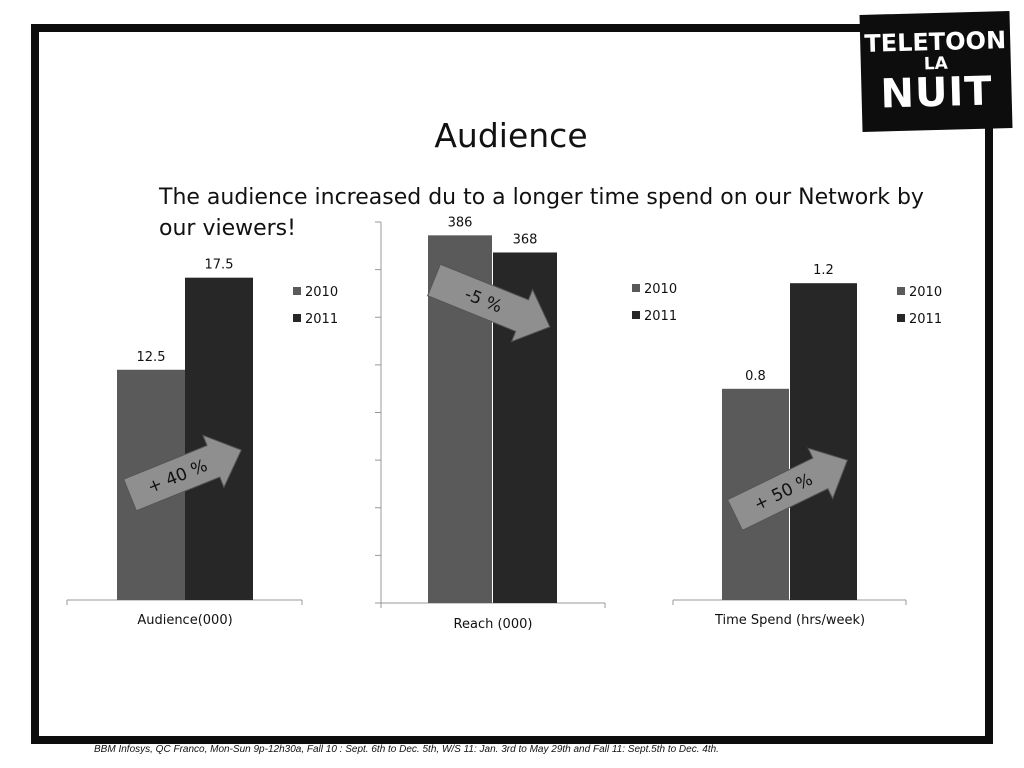 This screenshot has height=768, width=1024. What do you see at coordinates (660, 316) in the screenshot?
I see `chart-2-legend-label-2011: 2011` at bounding box center [660, 316].